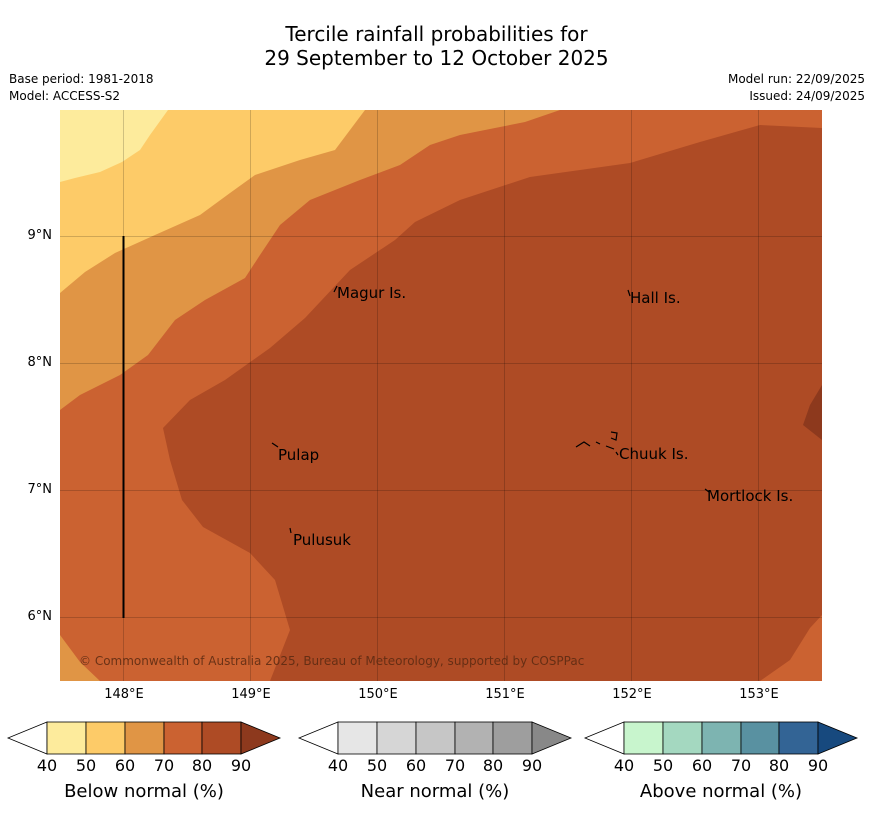  I want to click on place-label: Chuuk Is., so click(654, 454).